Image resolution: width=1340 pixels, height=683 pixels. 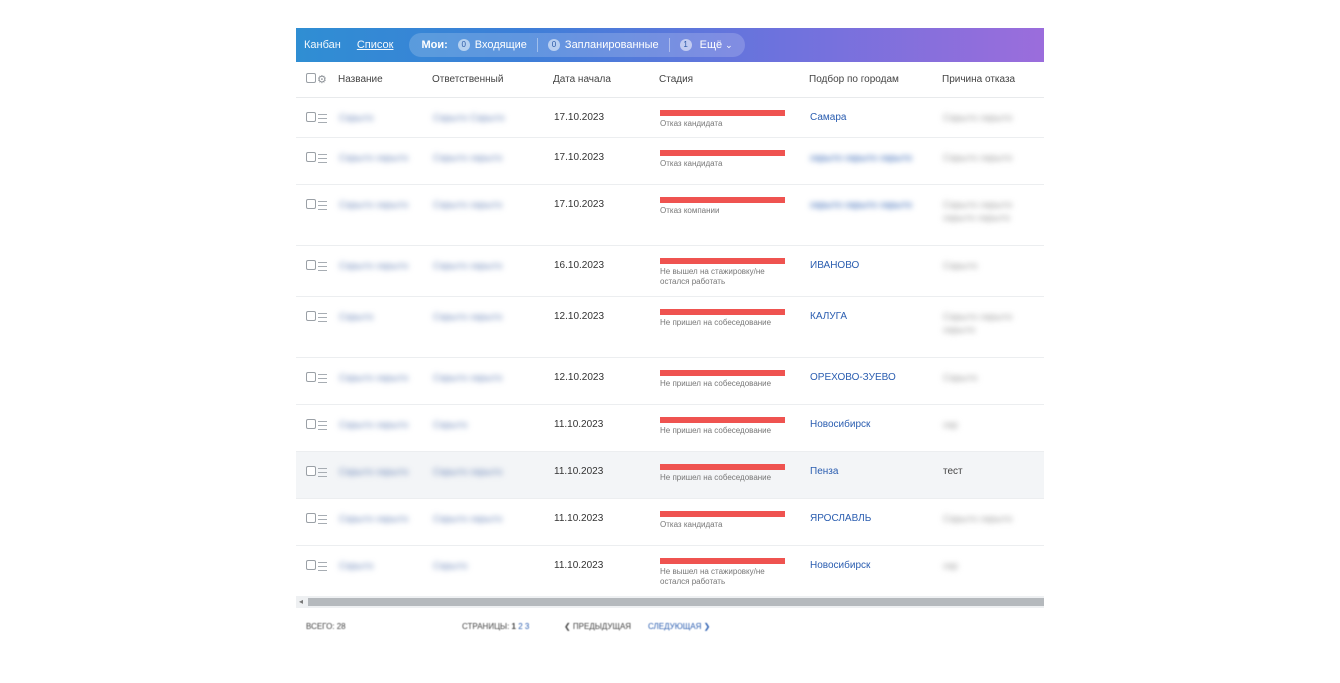 What do you see at coordinates (553, 45) in the screenshot?
I see `planned-badge: 0` at bounding box center [553, 45].